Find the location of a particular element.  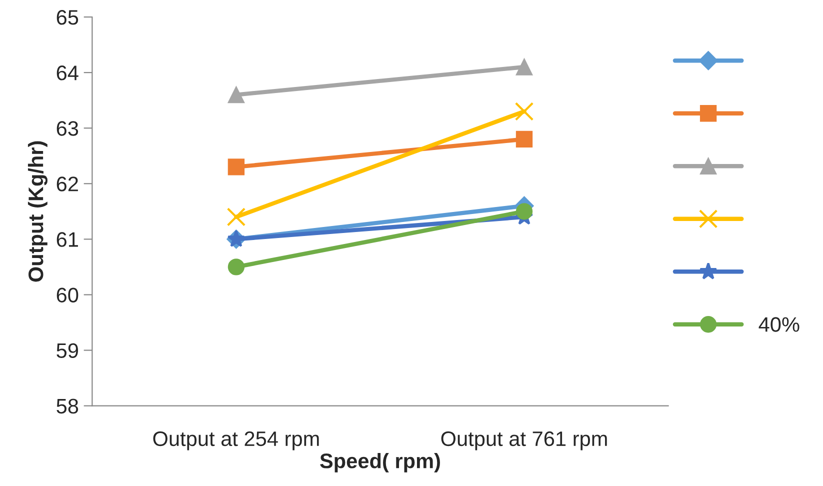

y-tick-label: 63 is located at coordinates (67, 128).